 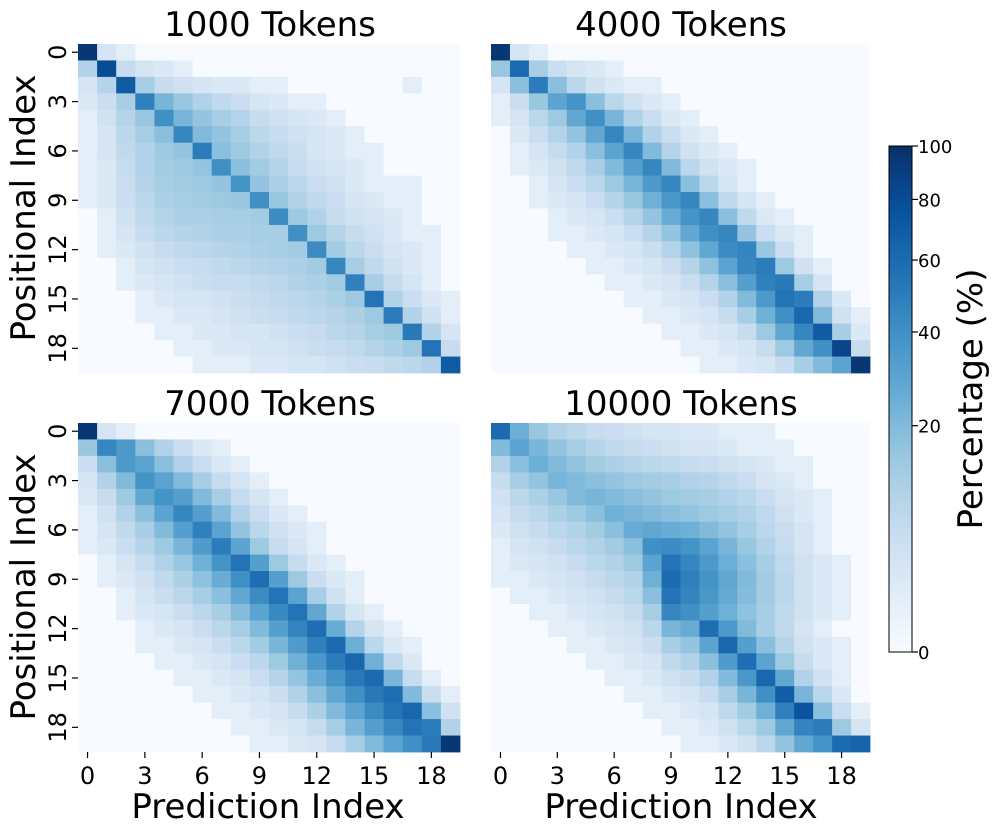 I want to click on colorbar-tick-label: 0, so click(x=923, y=653).